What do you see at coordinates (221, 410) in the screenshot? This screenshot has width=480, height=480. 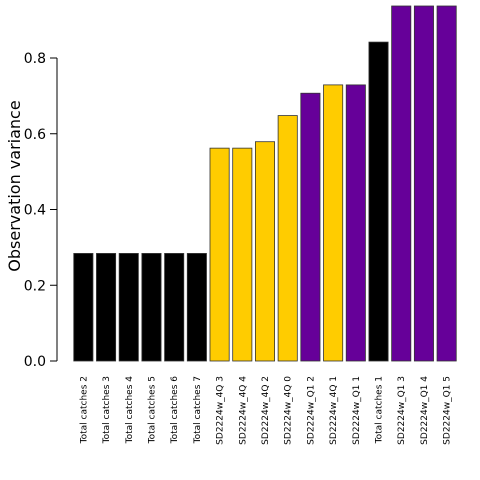 I see `x-tick-label: SD2224w_4Q 3` at bounding box center [221, 410].